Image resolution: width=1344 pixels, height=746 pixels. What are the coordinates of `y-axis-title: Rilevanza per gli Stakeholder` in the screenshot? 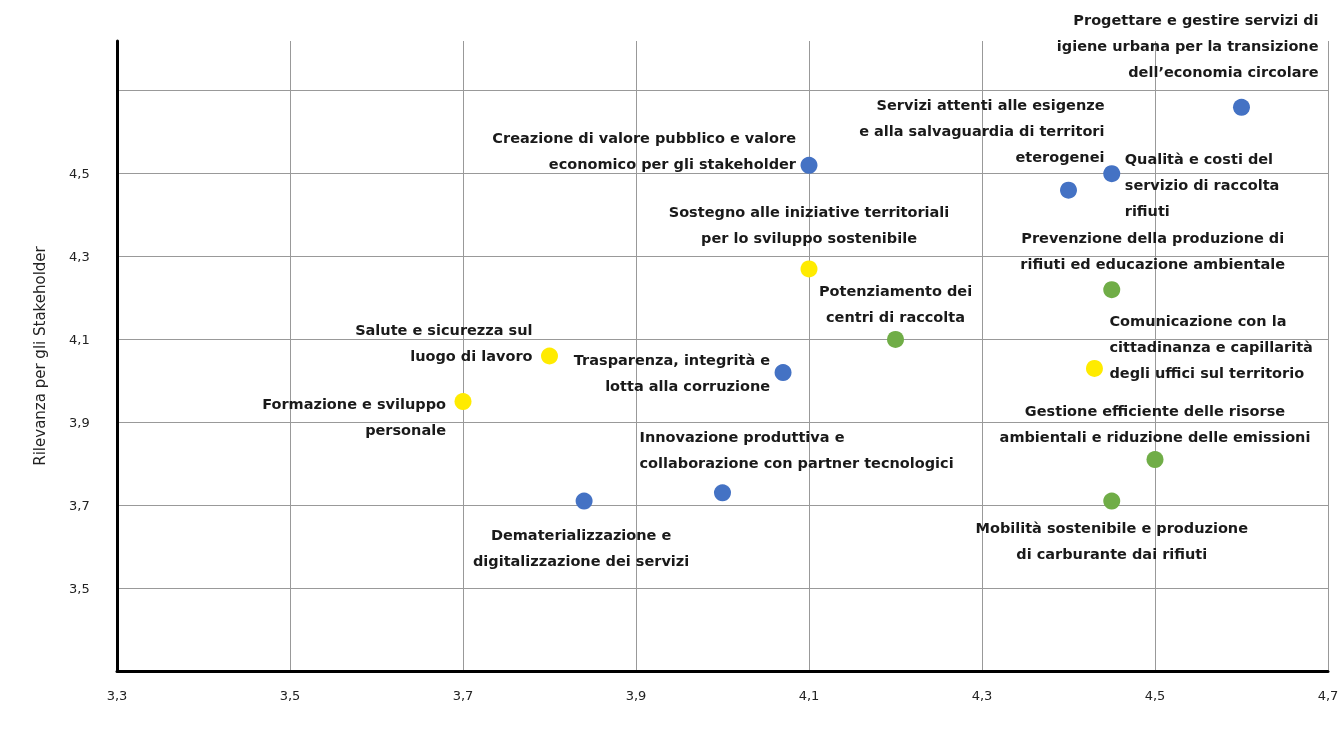 It's located at (39, 355).